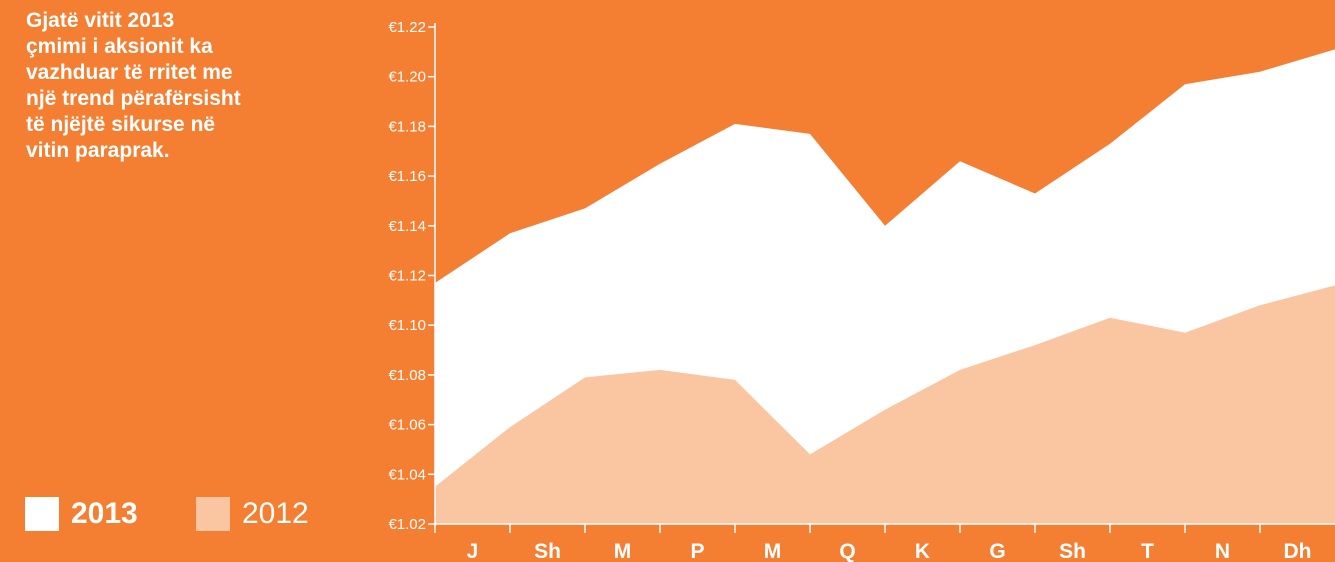  Describe the element at coordinates (275, 513) in the screenshot. I see `legend-label-2012: 2012` at that location.